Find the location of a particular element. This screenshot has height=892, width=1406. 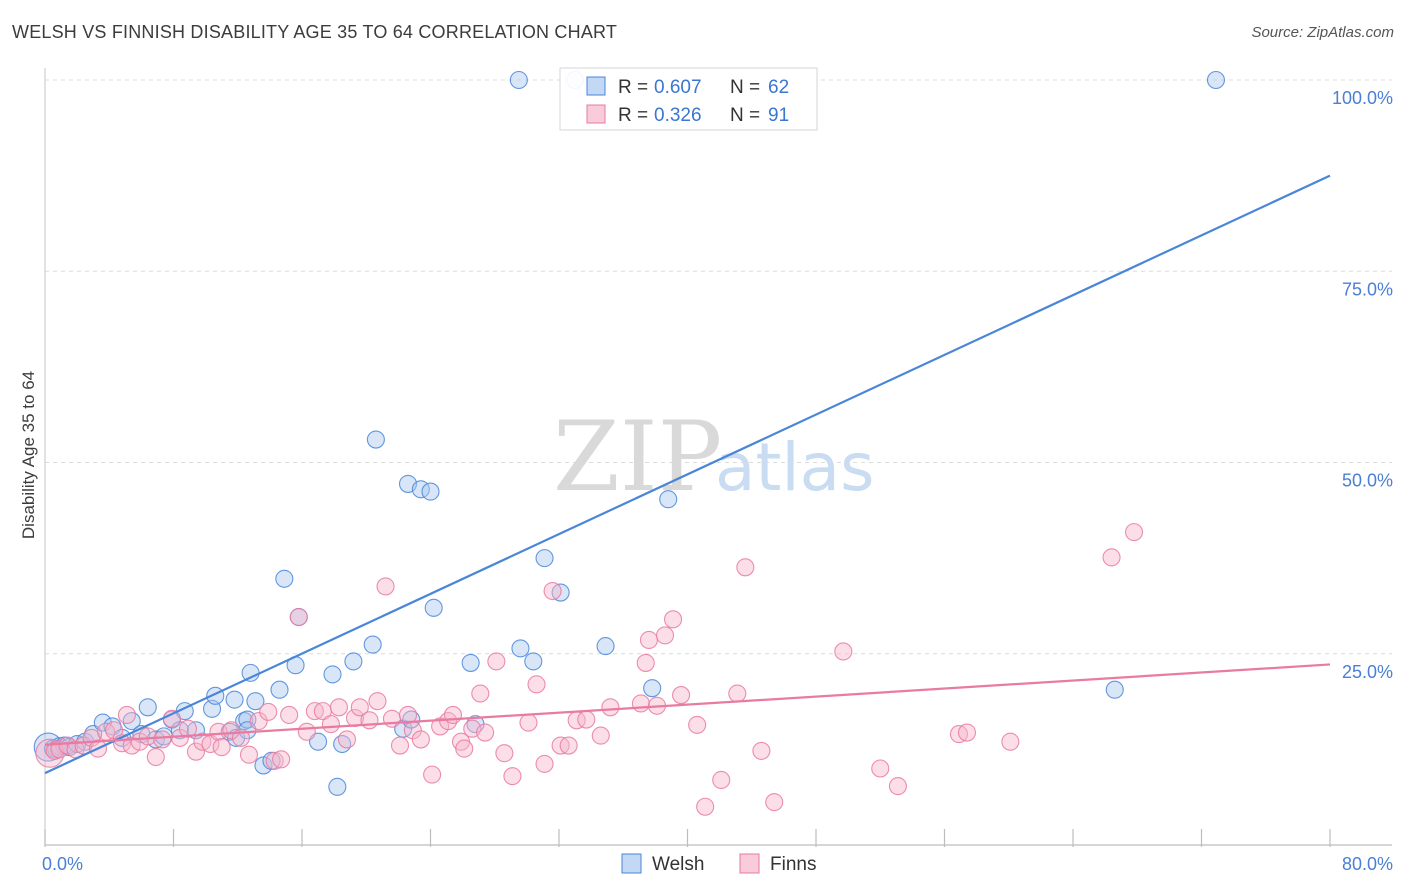

stats-legend-r-value: 0.326 is located at coordinates (678, 115).